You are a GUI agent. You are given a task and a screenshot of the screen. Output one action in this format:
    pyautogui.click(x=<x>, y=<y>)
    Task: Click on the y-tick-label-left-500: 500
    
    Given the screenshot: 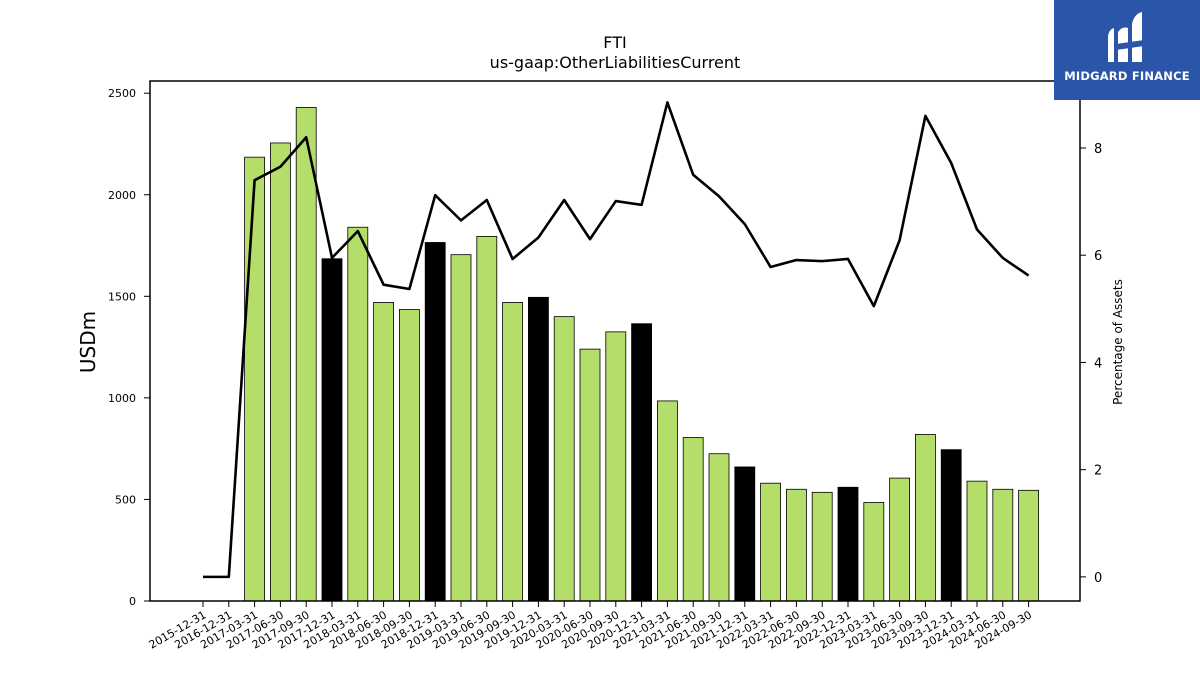 What is the action you would take?
    pyautogui.click(x=125, y=499)
    